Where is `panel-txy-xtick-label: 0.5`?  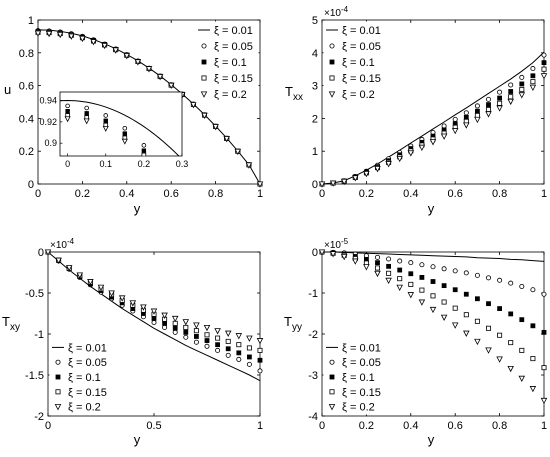 panel-txy-xtick-label: 0.5 is located at coordinates (153, 426).